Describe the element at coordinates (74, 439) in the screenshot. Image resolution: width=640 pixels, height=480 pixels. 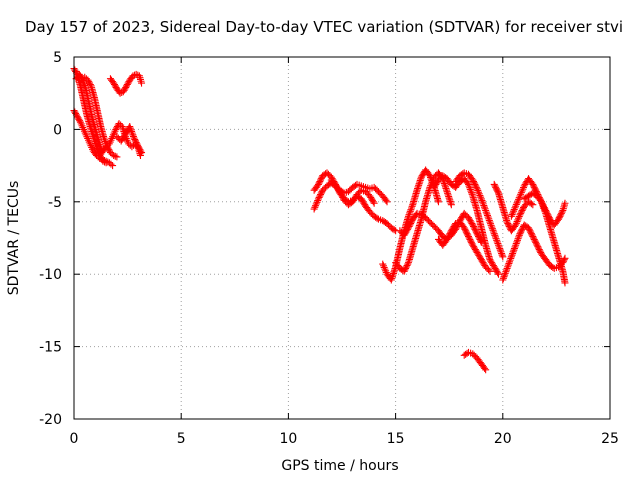
I see `x-tick-label: 0` at that location.